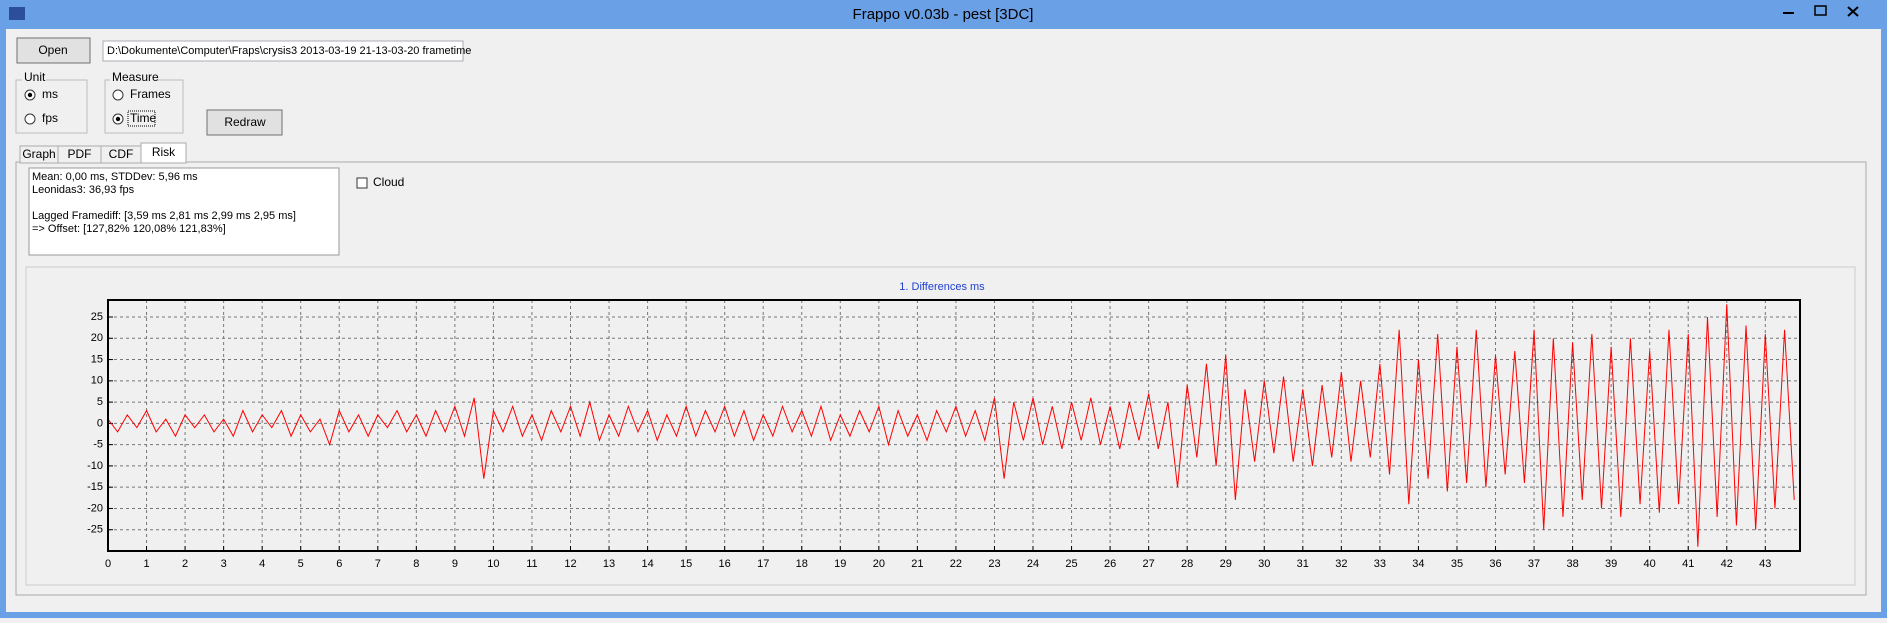 The width and height of the screenshot is (1887, 623). I want to click on tab-label: Graph, so click(38, 154).